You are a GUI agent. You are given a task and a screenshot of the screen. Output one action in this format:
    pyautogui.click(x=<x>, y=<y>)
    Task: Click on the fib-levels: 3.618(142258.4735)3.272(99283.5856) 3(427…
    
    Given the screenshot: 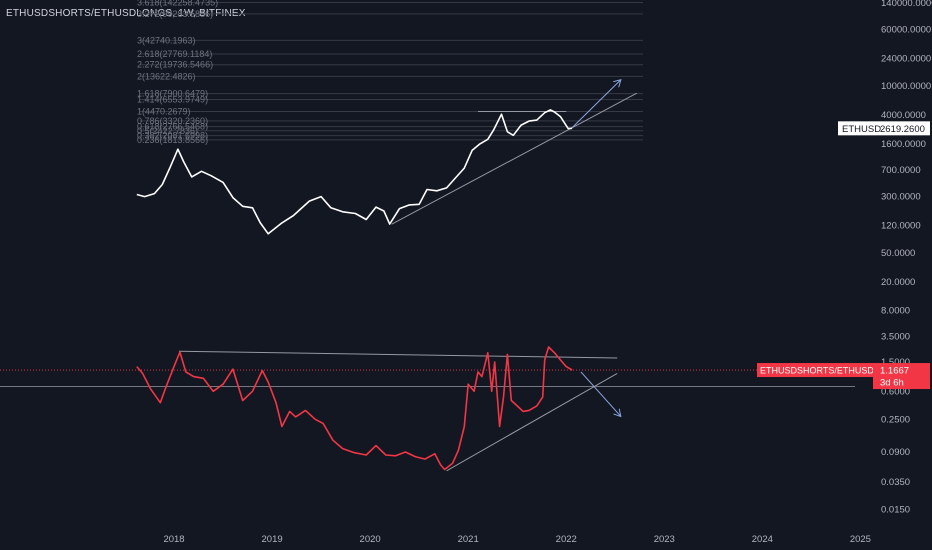 What is the action you would take?
    pyautogui.click(x=390, y=72)
    